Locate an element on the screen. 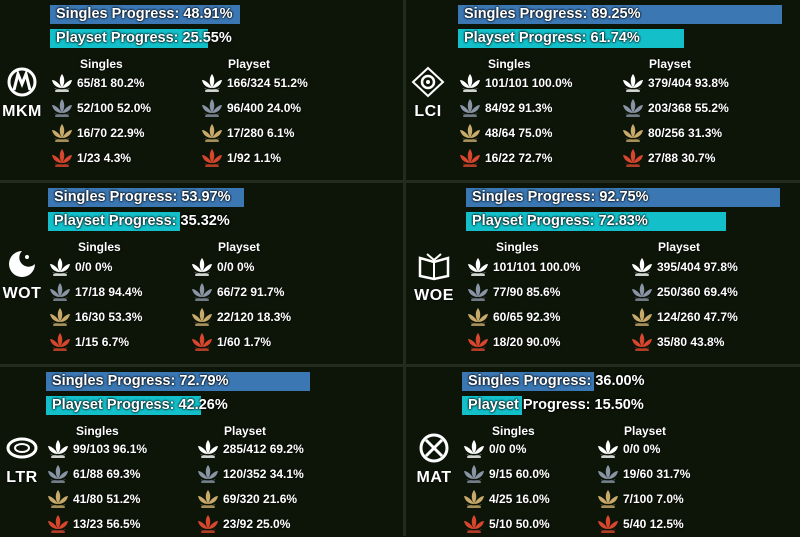  singles-count: 77/90 85.6% is located at coordinates (527, 292).